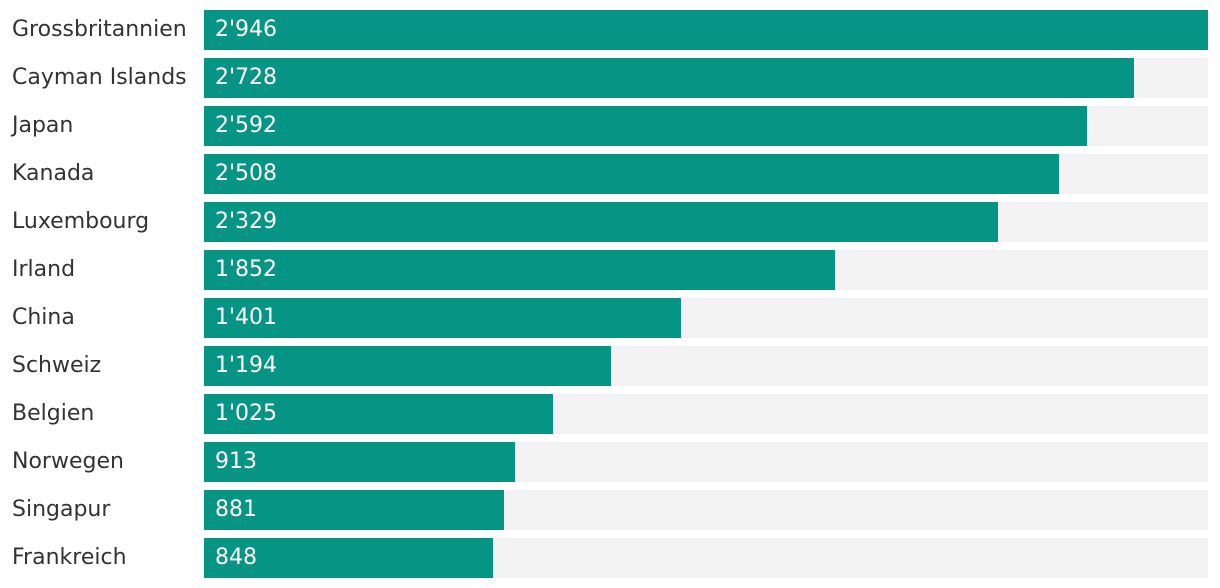  I want to click on bar-track: 1'401, so click(706, 318).